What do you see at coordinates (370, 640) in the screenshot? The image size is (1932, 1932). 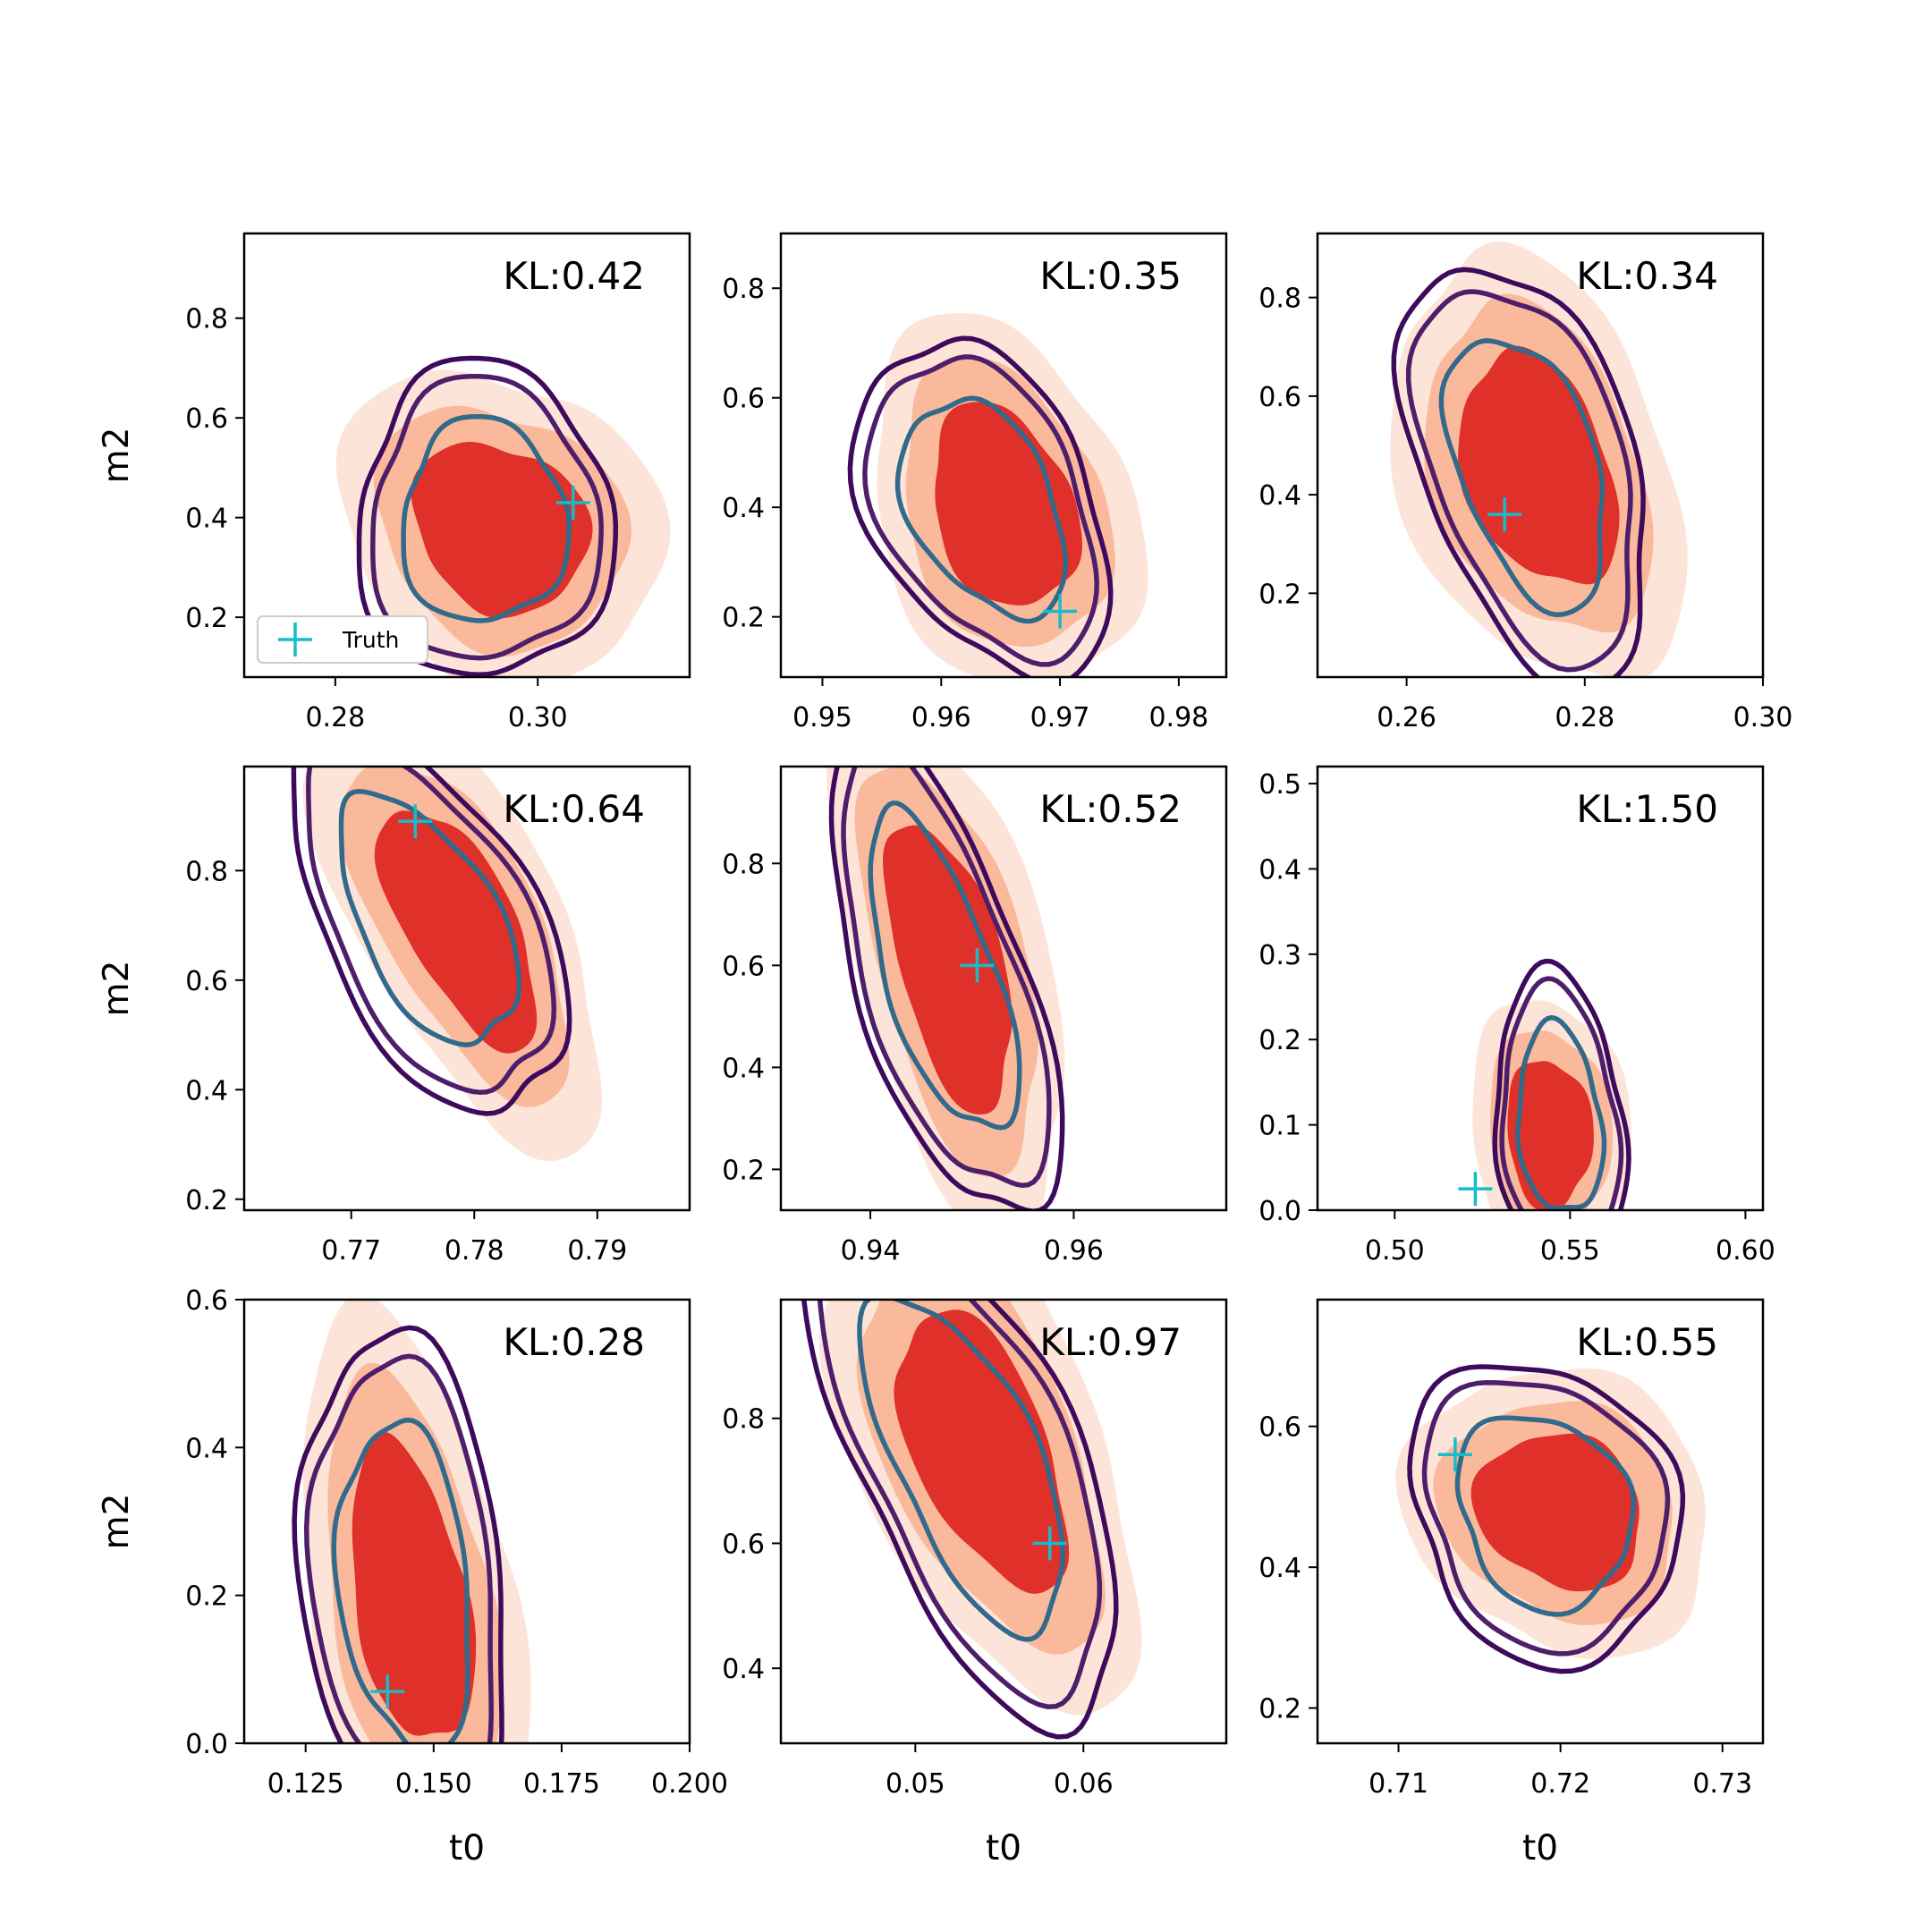 I see `legend-label: Truth` at bounding box center [370, 640].